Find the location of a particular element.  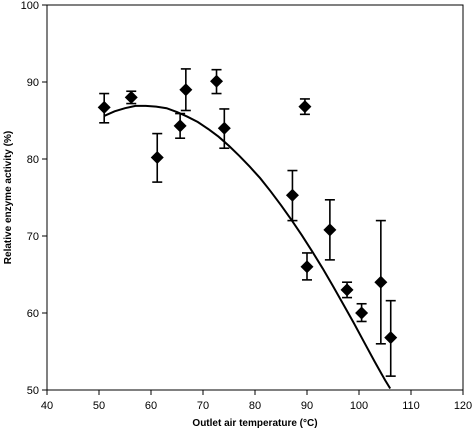

x-axis-title: Outlet air temperature (°C) is located at coordinates (254, 423).